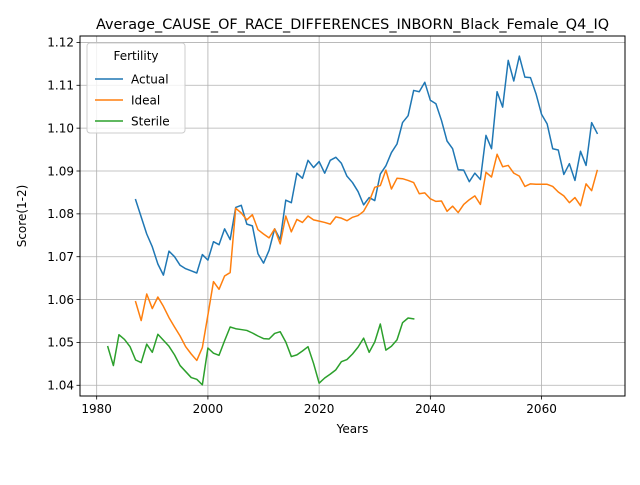 This screenshot has width=640, height=485. What do you see at coordinates (60, 171) in the screenshot?
I see `y-tick-label: 1.09` at bounding box center [60, 171].